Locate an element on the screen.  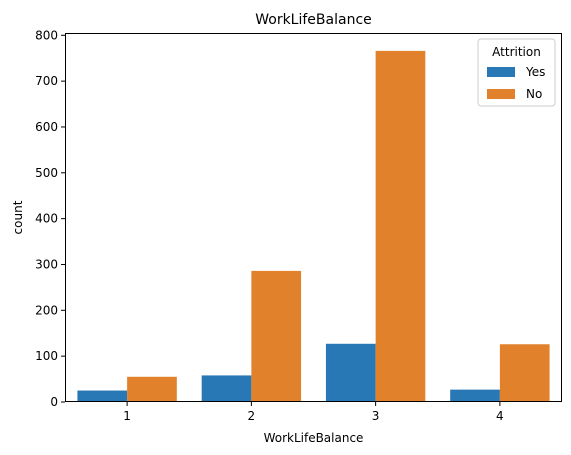
x-tick-label: 3 is located at coordinates (376, 416).